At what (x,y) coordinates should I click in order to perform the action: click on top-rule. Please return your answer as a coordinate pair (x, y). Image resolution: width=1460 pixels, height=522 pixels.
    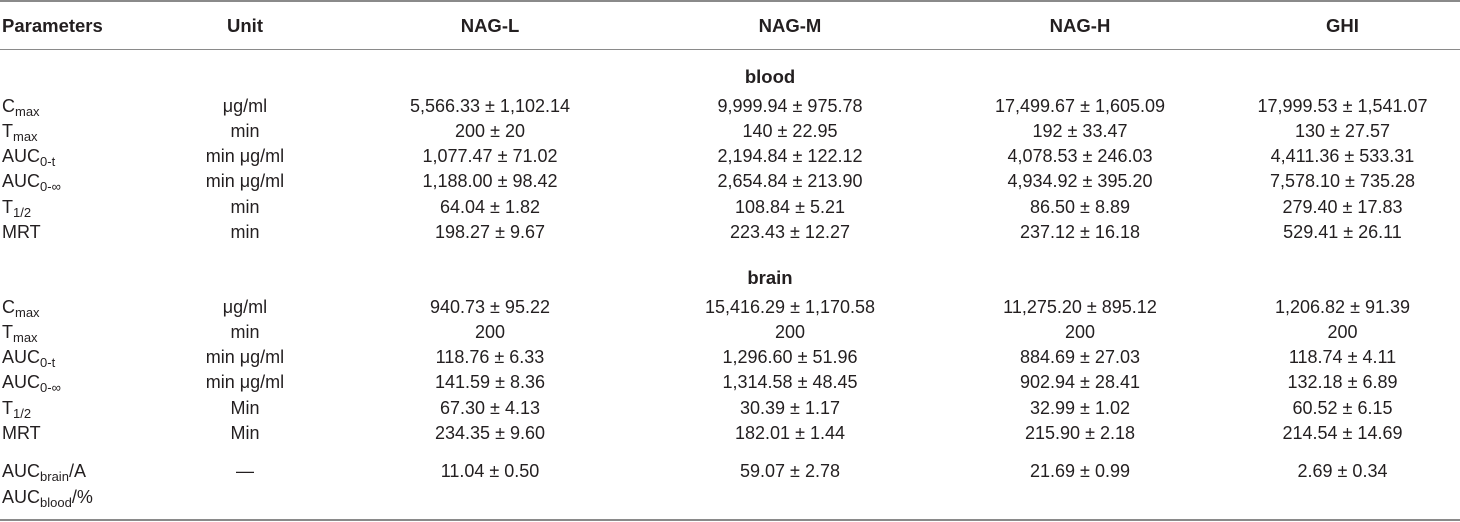
    Looking at the image, I should click on (730, 1).